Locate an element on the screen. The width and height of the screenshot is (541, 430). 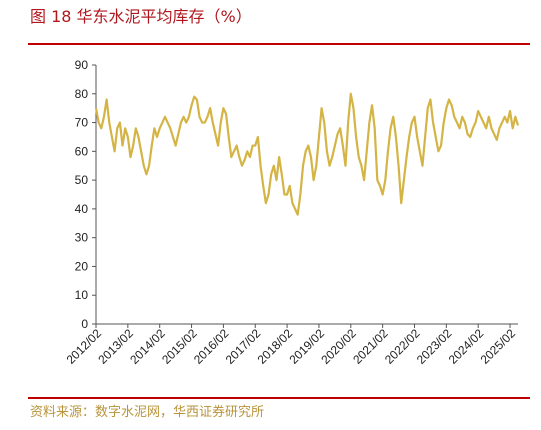
x-tick-label: 2025/02 is located at coordinates (498, 346).